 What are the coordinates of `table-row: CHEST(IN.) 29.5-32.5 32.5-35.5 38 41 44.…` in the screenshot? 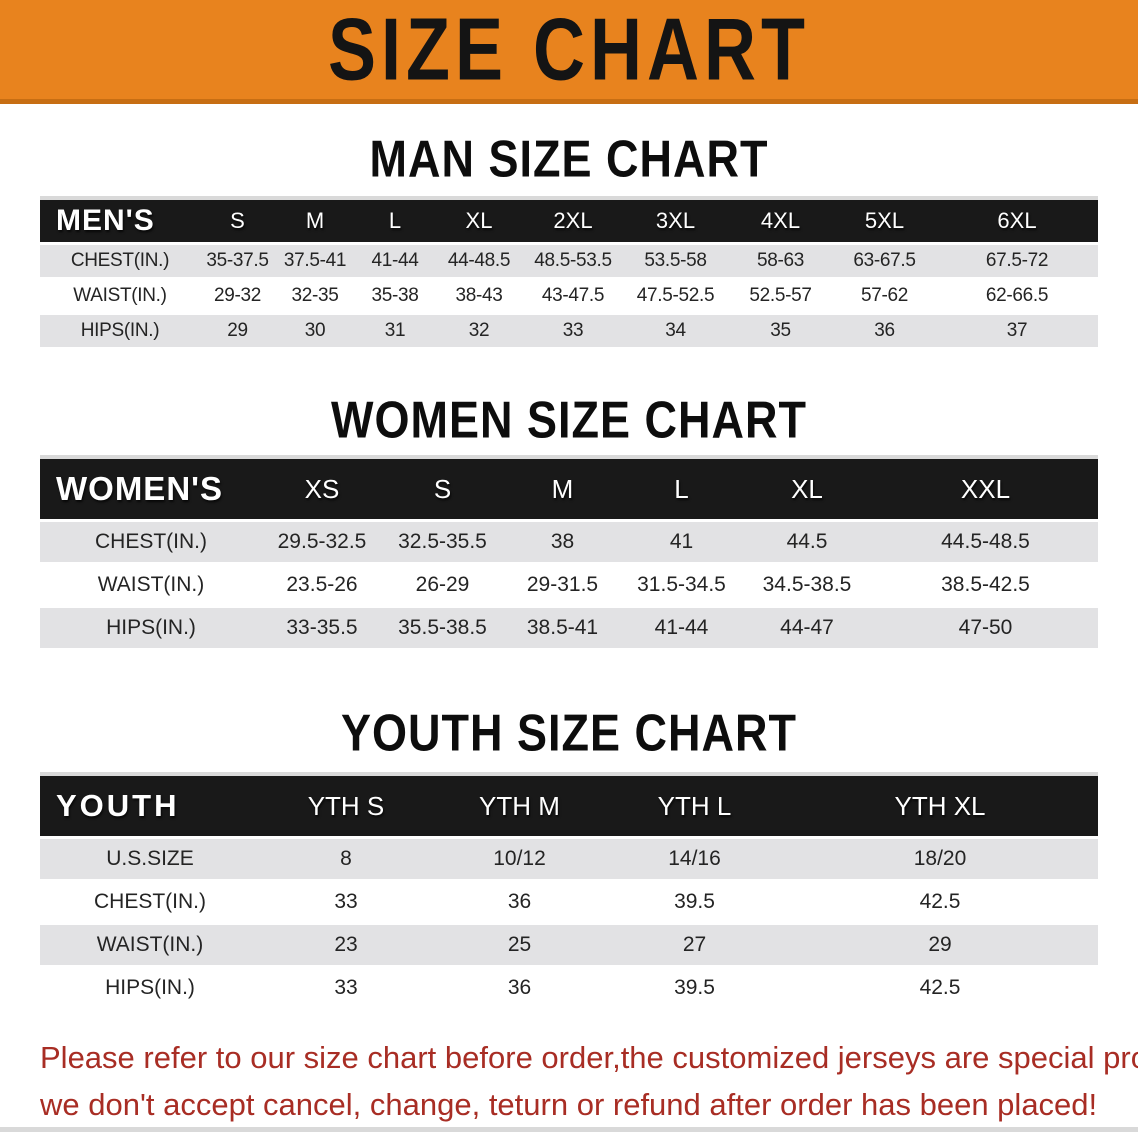 It's located at (569, 542).